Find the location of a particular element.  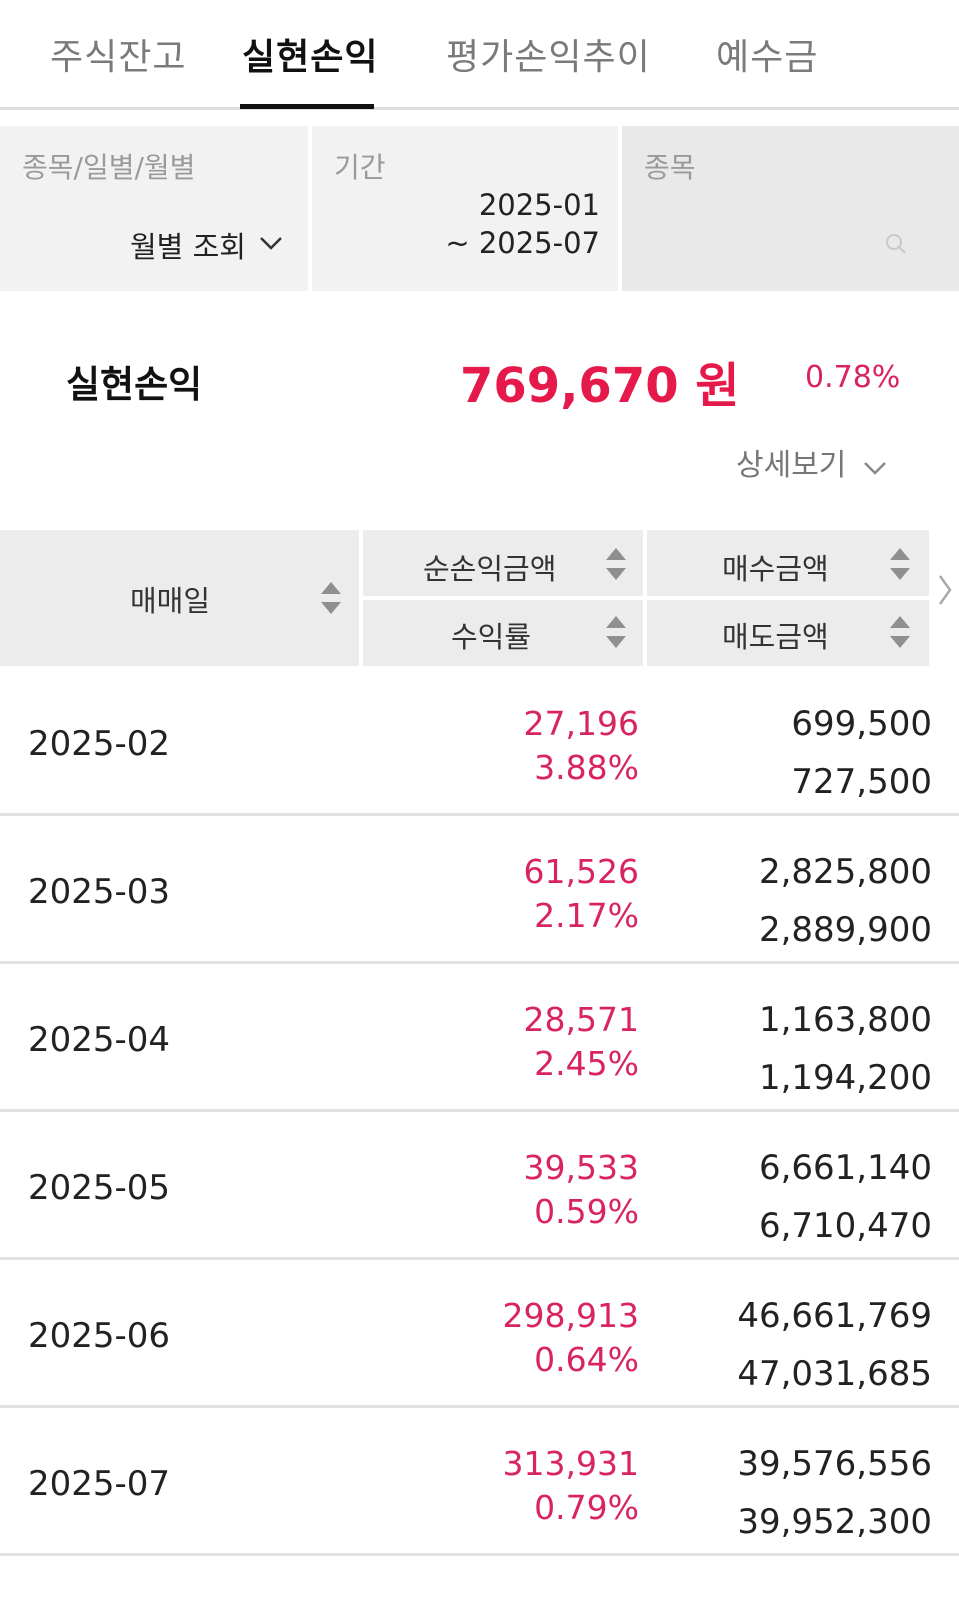

header-net-pnl: 순손익금액 is located at coordinates (503, 563).